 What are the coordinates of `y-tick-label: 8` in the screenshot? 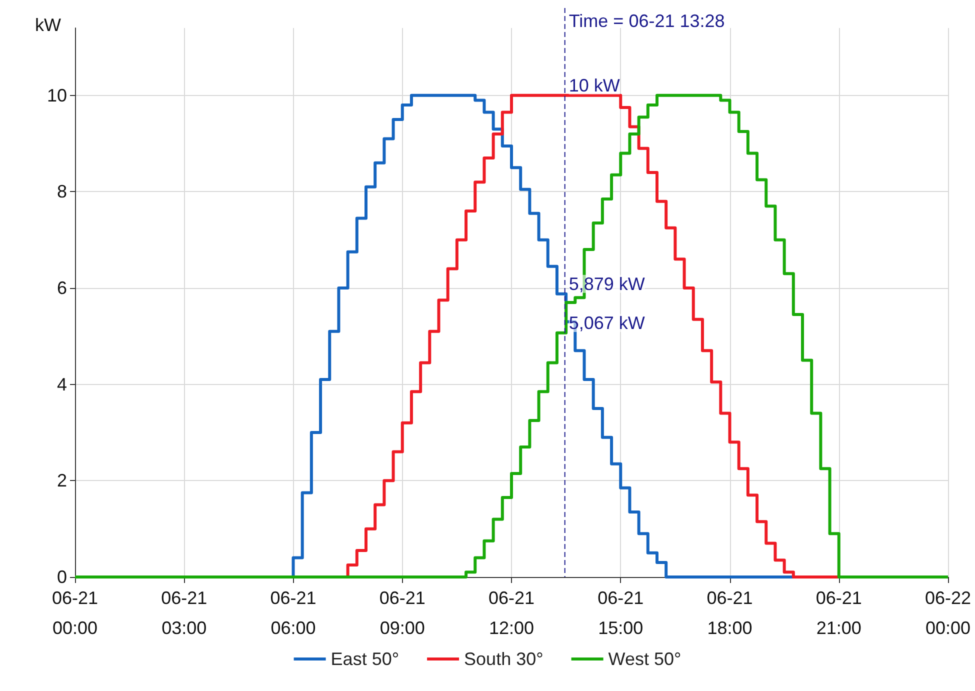 It's located at (61, 192).